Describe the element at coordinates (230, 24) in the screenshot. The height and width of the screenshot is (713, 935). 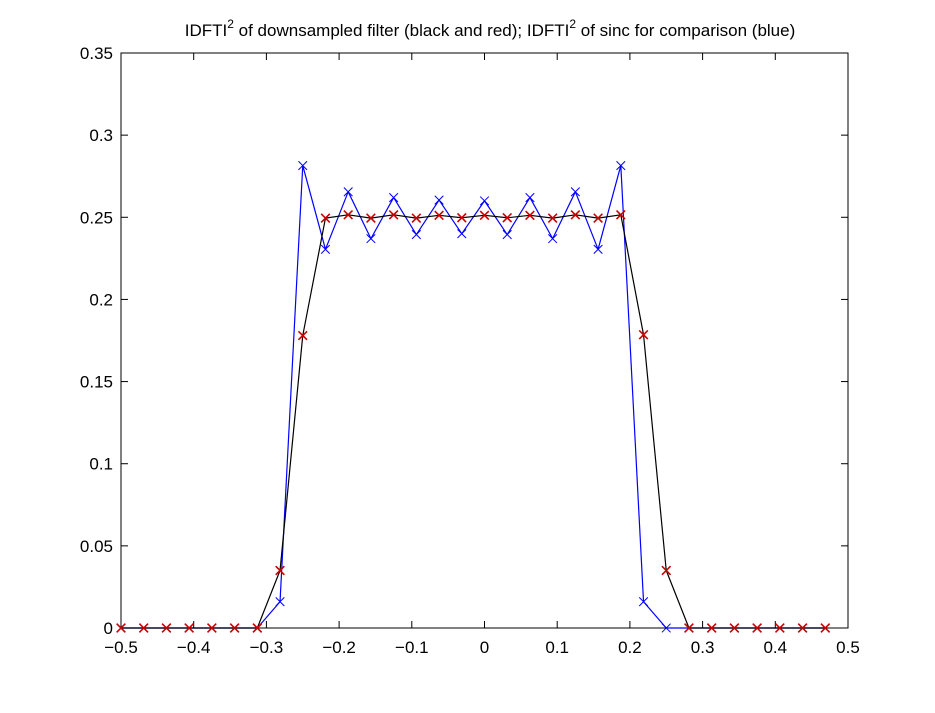
I see `title-superscript-1: 2` at that location.